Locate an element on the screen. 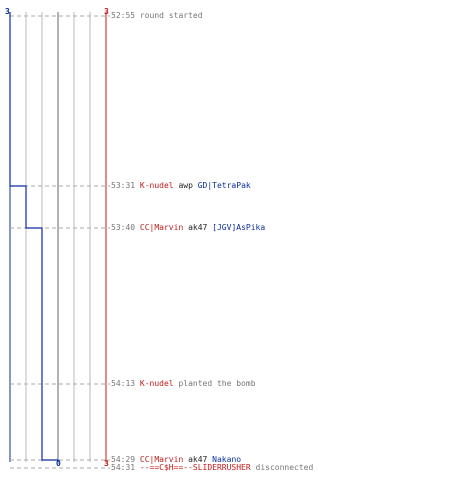 Image resolution: width=450 pixels, height=500 pixels. event-row: 53:40 CC|Marvin ak47 [JGV]AsPika is located at coordinates (188, 228).